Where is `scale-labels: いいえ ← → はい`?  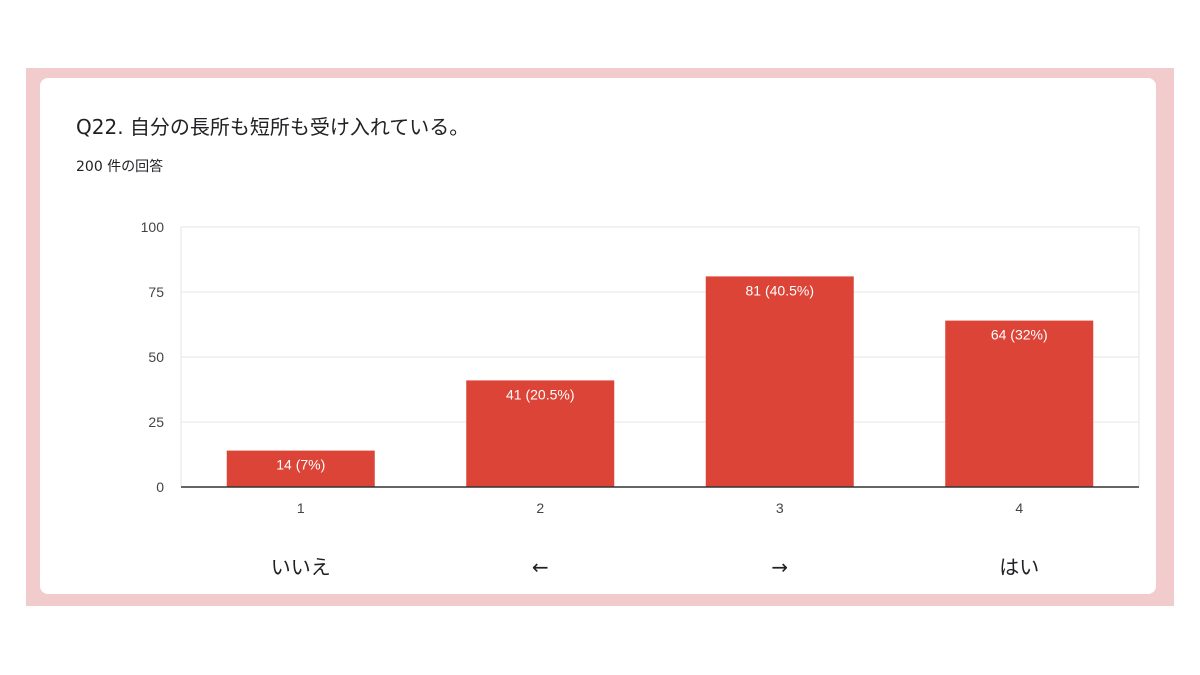
scale-labels: いいえ ← → はい is located at coordinates (655, 567).